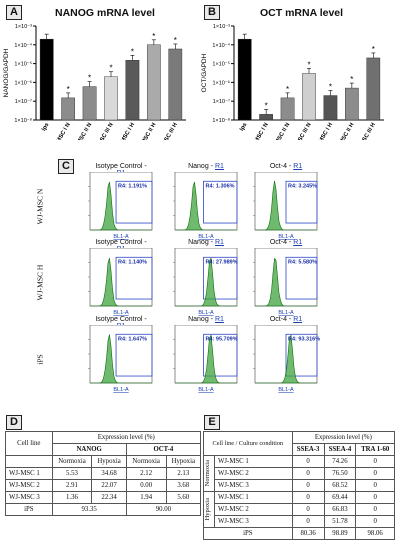 This screenshot has width=400, height=550. I want to click on x-tick-label: WJMSC III N, so click(302, 131).